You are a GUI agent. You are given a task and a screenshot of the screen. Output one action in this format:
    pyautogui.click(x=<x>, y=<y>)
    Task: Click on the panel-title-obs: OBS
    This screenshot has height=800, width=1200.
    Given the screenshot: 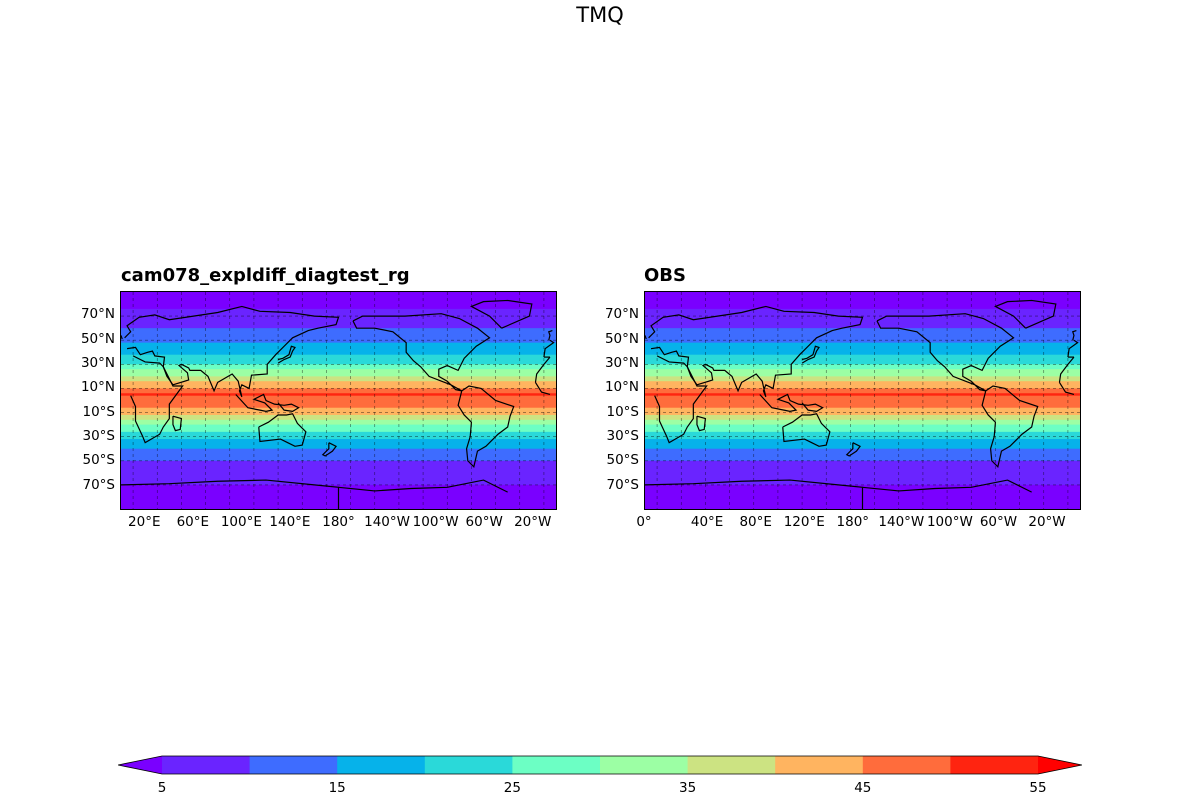 What is the action you would take?
    pyautogui.click(x=665, y=275)
    